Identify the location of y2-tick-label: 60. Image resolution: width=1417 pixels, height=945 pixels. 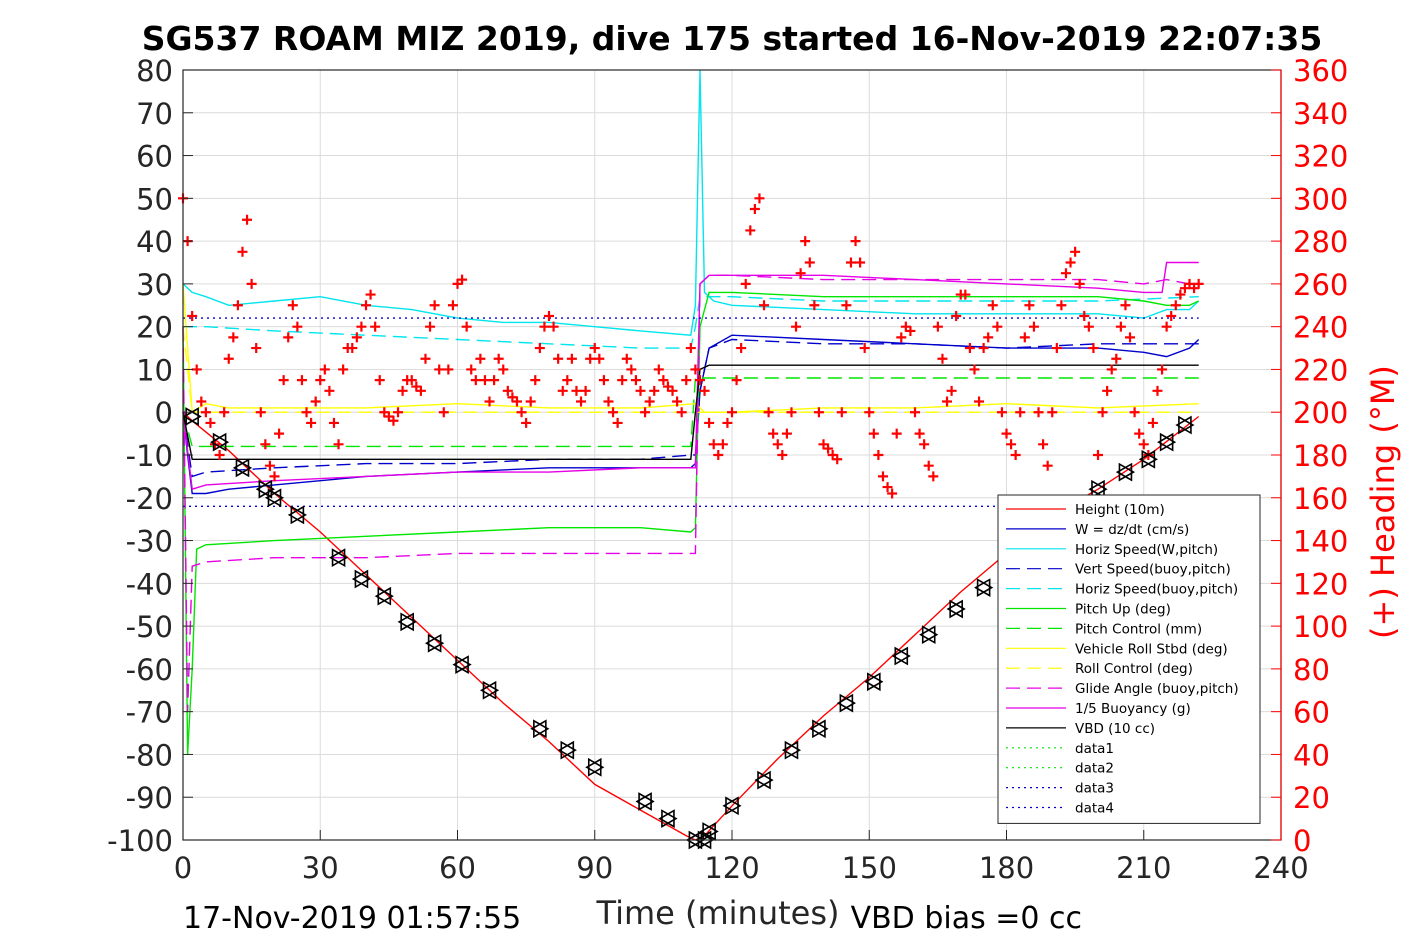
(1311, 713).